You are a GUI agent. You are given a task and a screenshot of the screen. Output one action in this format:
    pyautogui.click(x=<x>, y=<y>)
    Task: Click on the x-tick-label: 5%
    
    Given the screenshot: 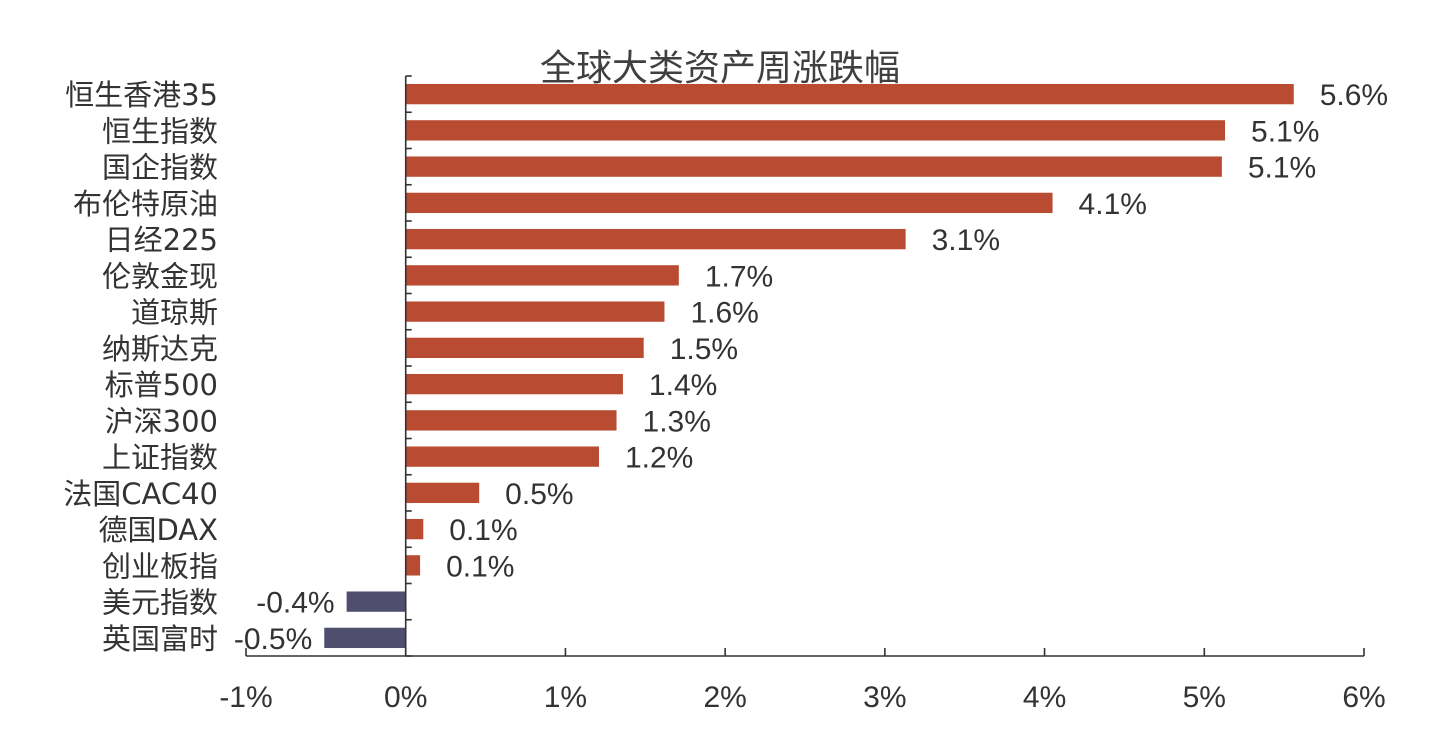 What is the action you would take?
    pyautogui.click(x=1204, y=697)
    